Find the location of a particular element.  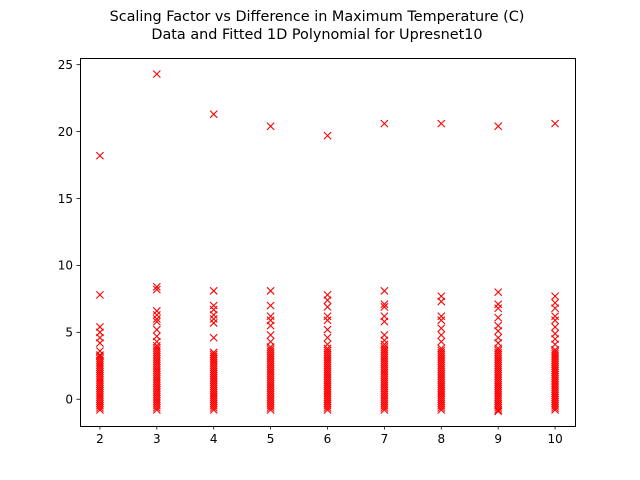

y-tick-label: 15 is located at coordinates (65, 199).